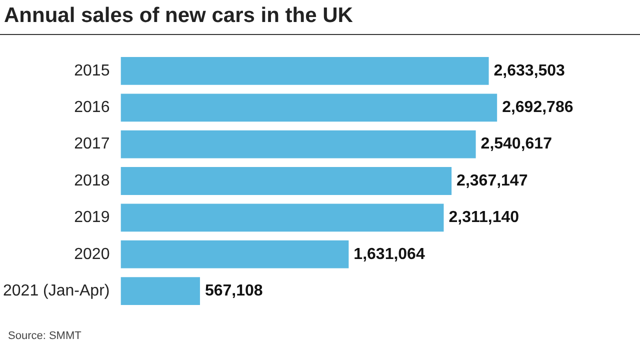 This screenshot has height=350, width=640. What do you see at coordinates (92, 254) in the screenshot?
I see `y-tick-label: 2020` at bounding box center [92, 254].